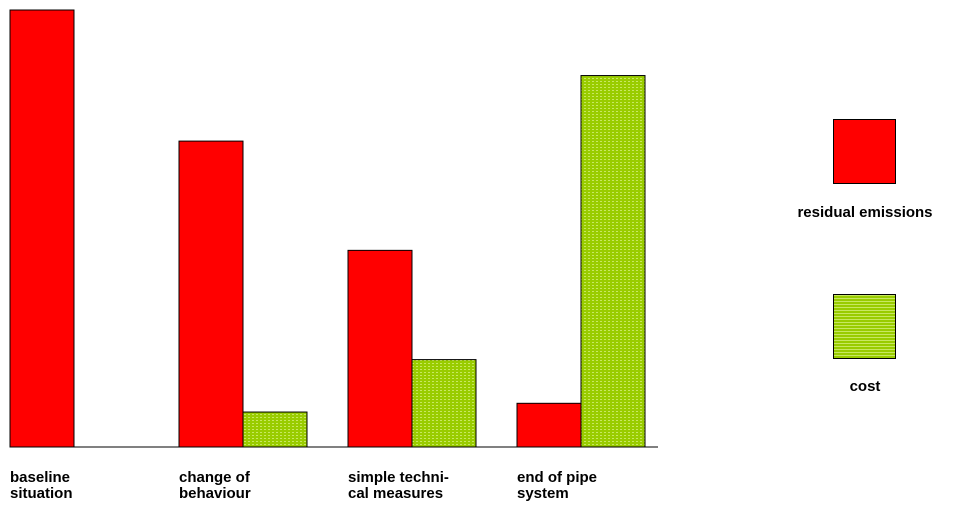 The height and width of the screenshot is (510, 958). Describe the element at coordinates (865, 386) in the screenshot. I see `legend-label-cost: cost` at that location.